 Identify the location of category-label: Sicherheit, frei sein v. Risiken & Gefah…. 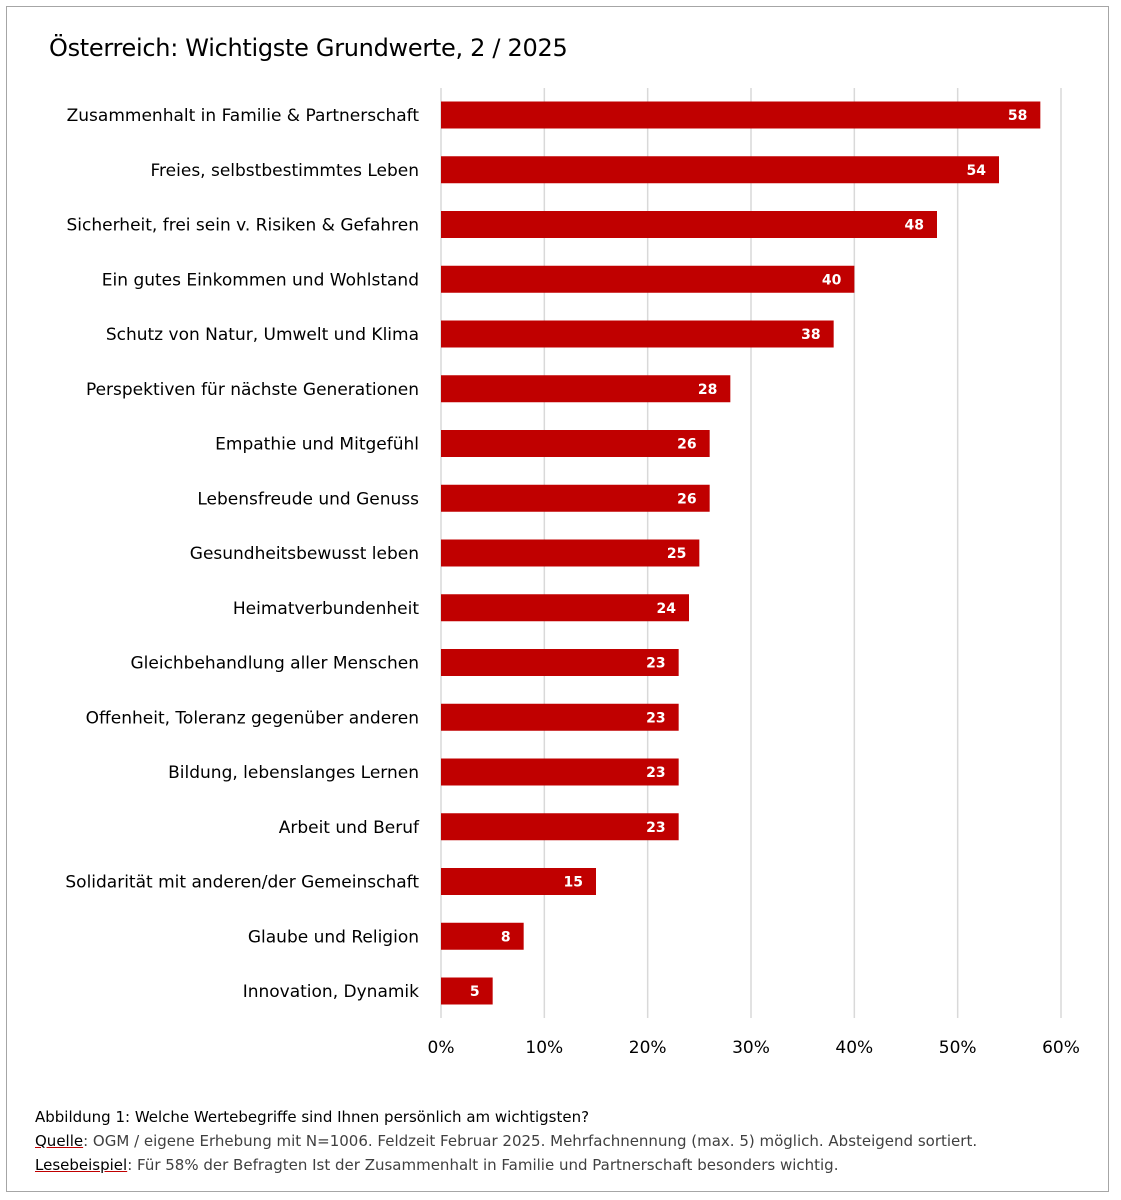
(243, 226).